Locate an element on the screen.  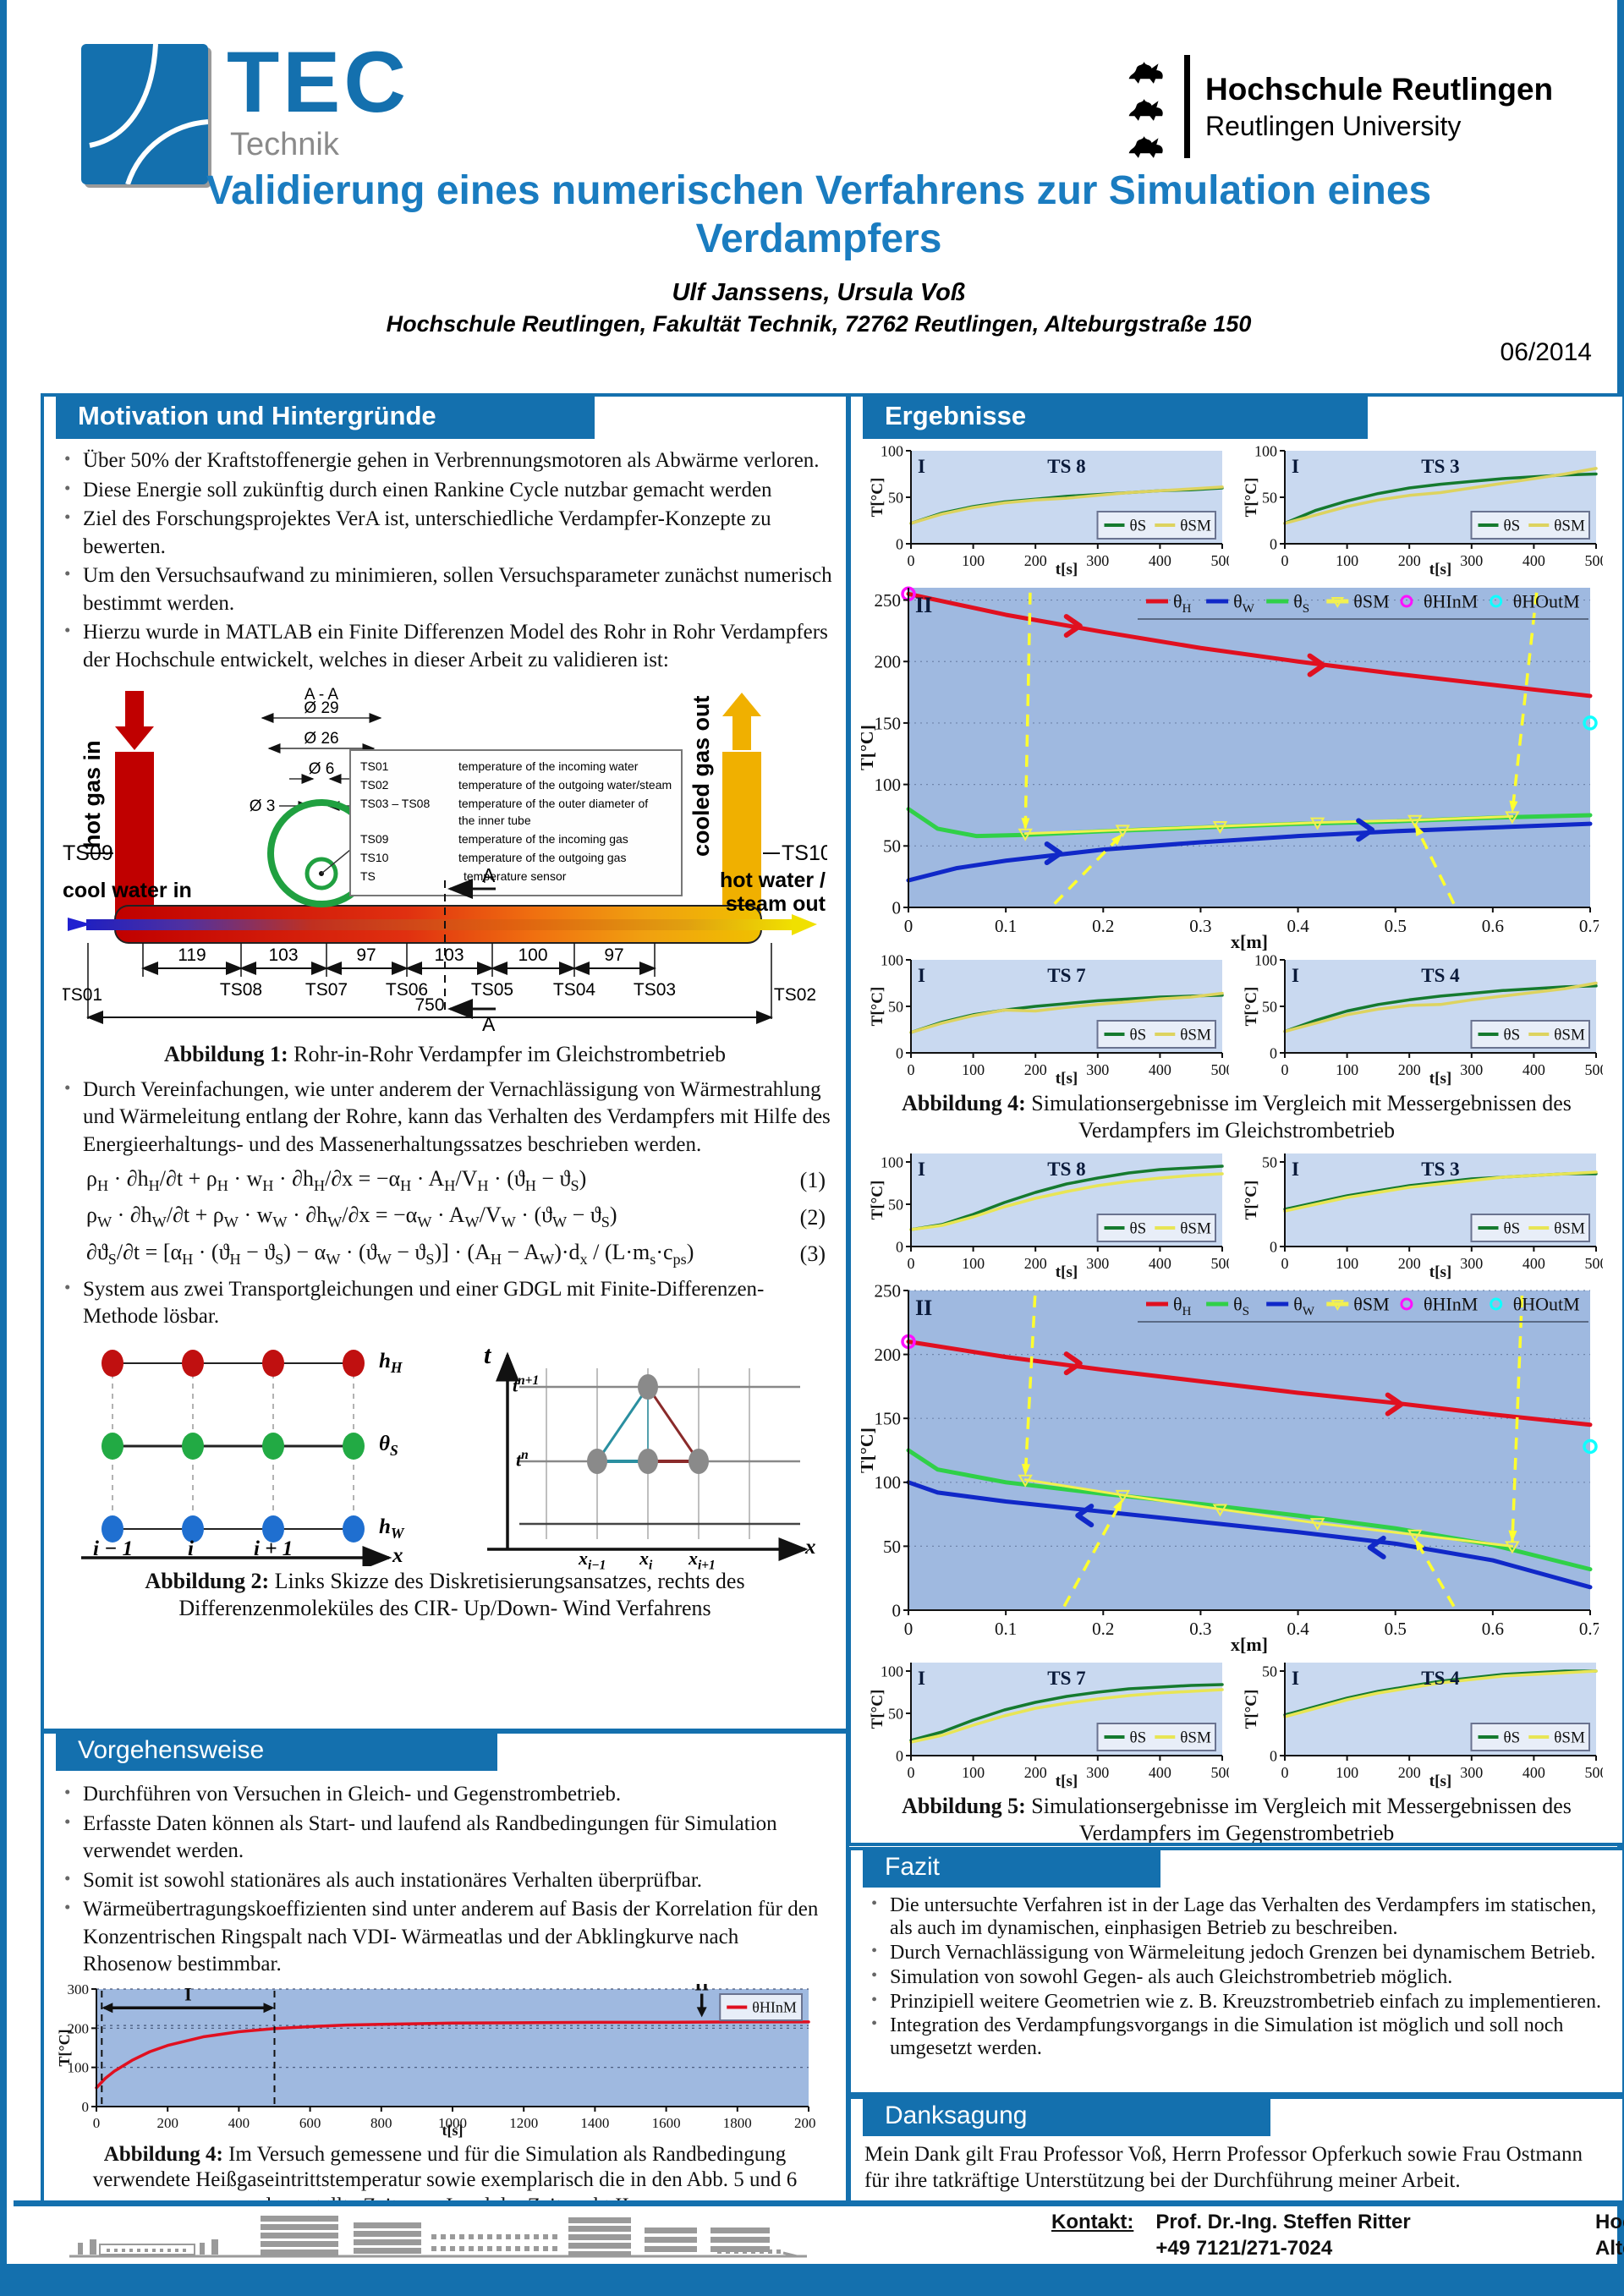
tec-logo: TEC Technik is located at coordinates (245, 109).